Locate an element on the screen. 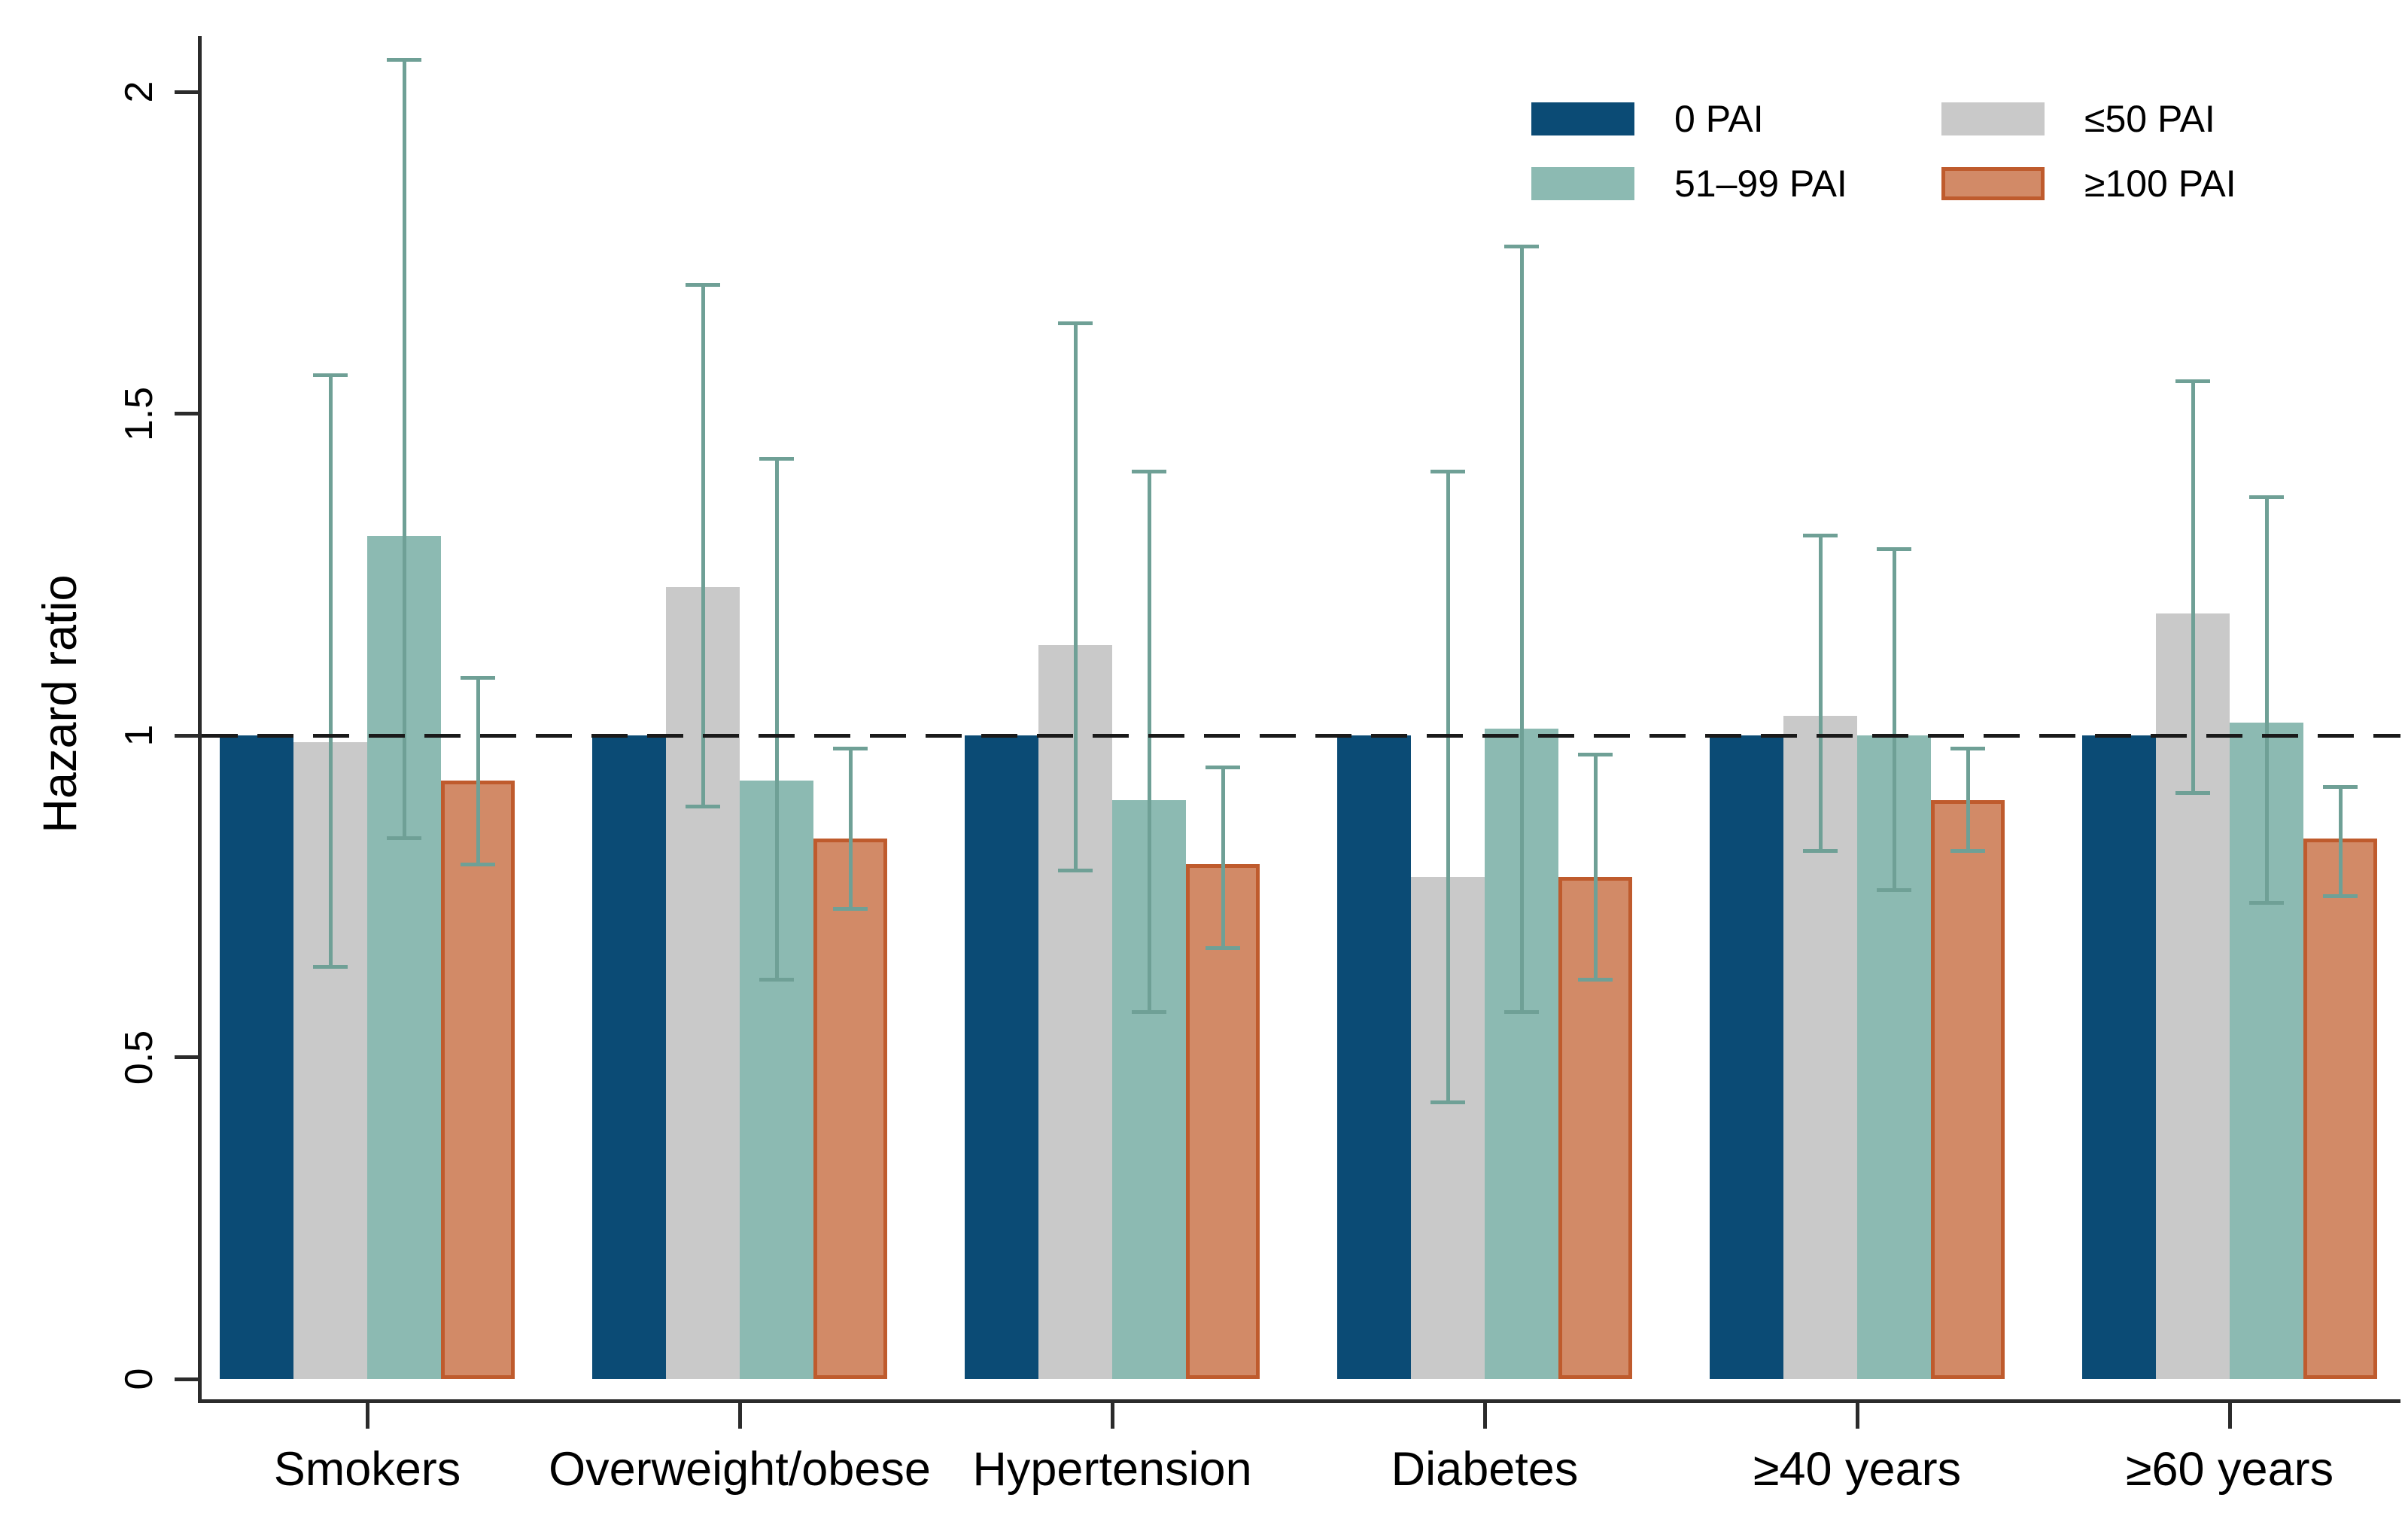  error-bar-40-years-51-99-pai-bottom-cap is located at coordinates (1894, 890).